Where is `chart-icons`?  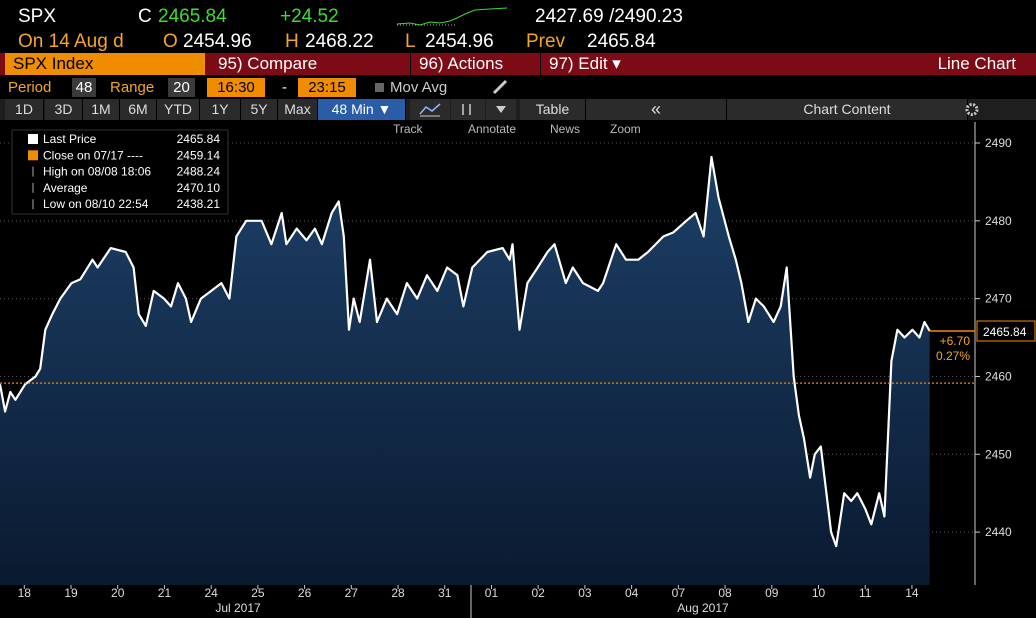 chart-icons is located at coordinates (465, 109).